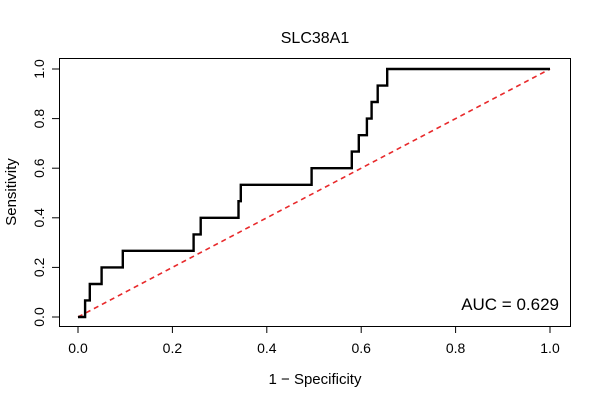  I want to click on y-tick-label: 0.2, so click(39, 267).